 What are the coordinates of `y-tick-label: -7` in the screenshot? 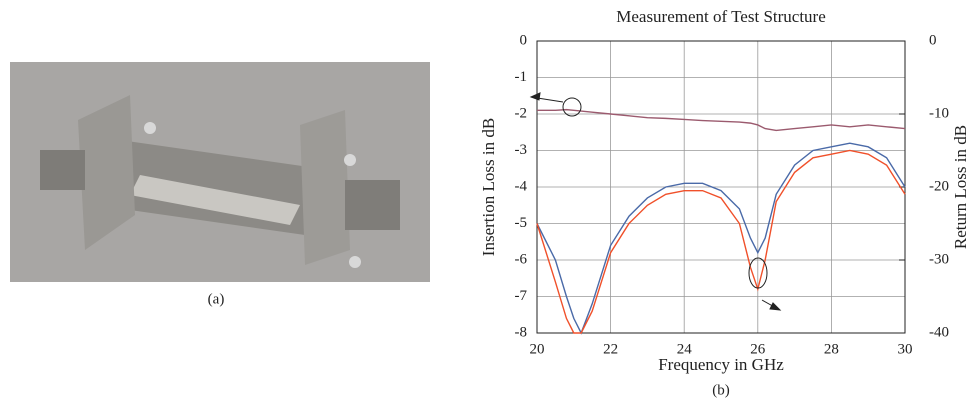 It's located at (521, 296).